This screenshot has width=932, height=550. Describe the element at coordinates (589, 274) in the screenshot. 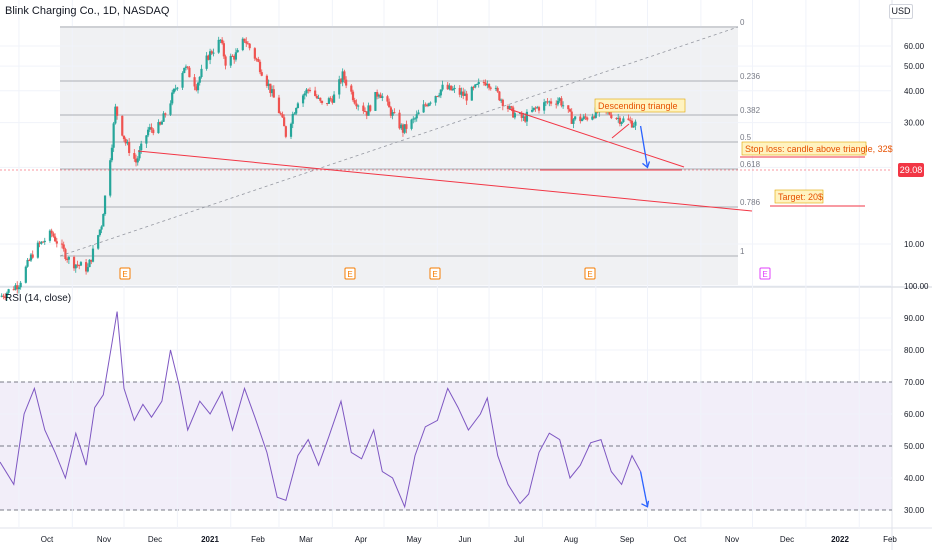

I see `earnings-marker-label: E` at that location.